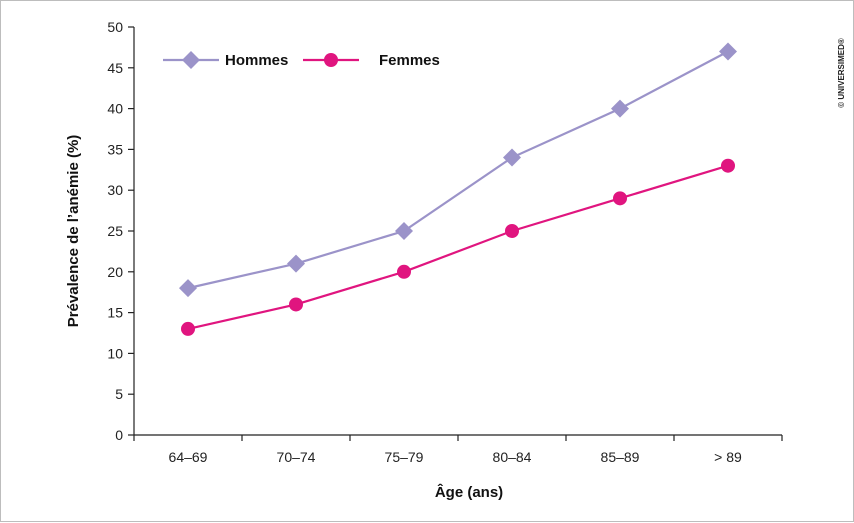 This screenshot has height=523, width=854. Describe the element at coordinates (119, 435) in the screenshot. I see `y-tick-label: 0` at that location.